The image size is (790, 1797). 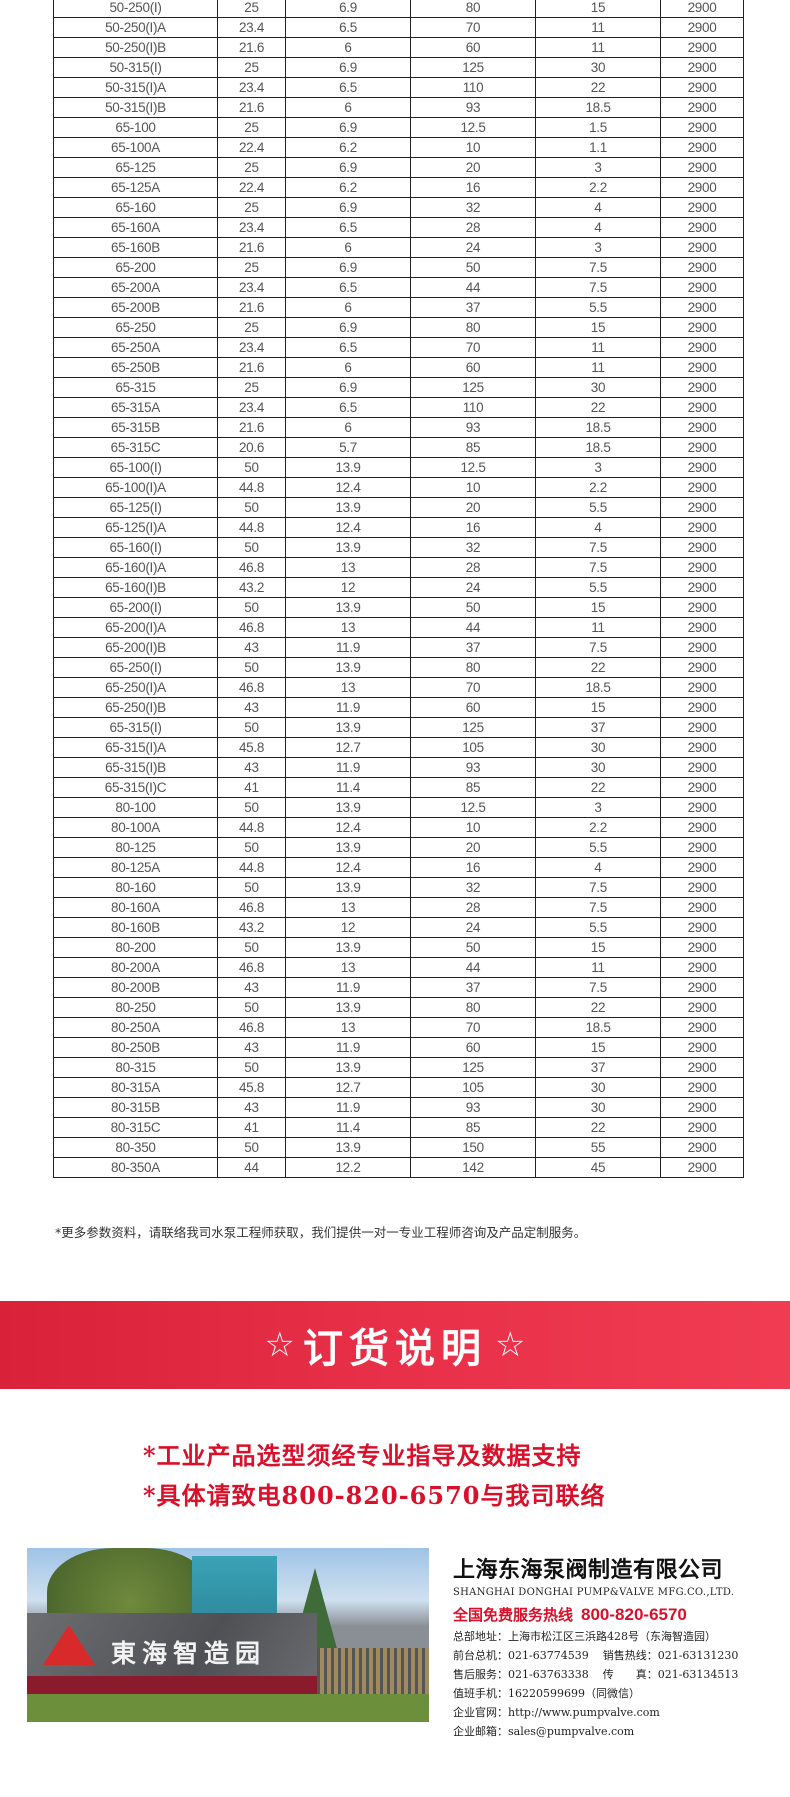 What do you see at coordinates (473, 647) in the screenshot?
I see `table-cell: 37` at bounding box center [473, 647].